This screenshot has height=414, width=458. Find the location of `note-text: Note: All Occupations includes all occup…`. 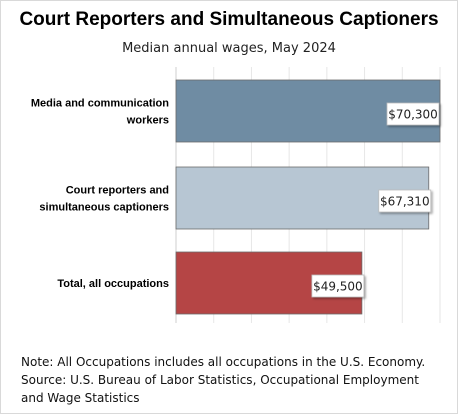

note-text: Note: All Occupations includes all occup… is located at coordinates (223, 362).